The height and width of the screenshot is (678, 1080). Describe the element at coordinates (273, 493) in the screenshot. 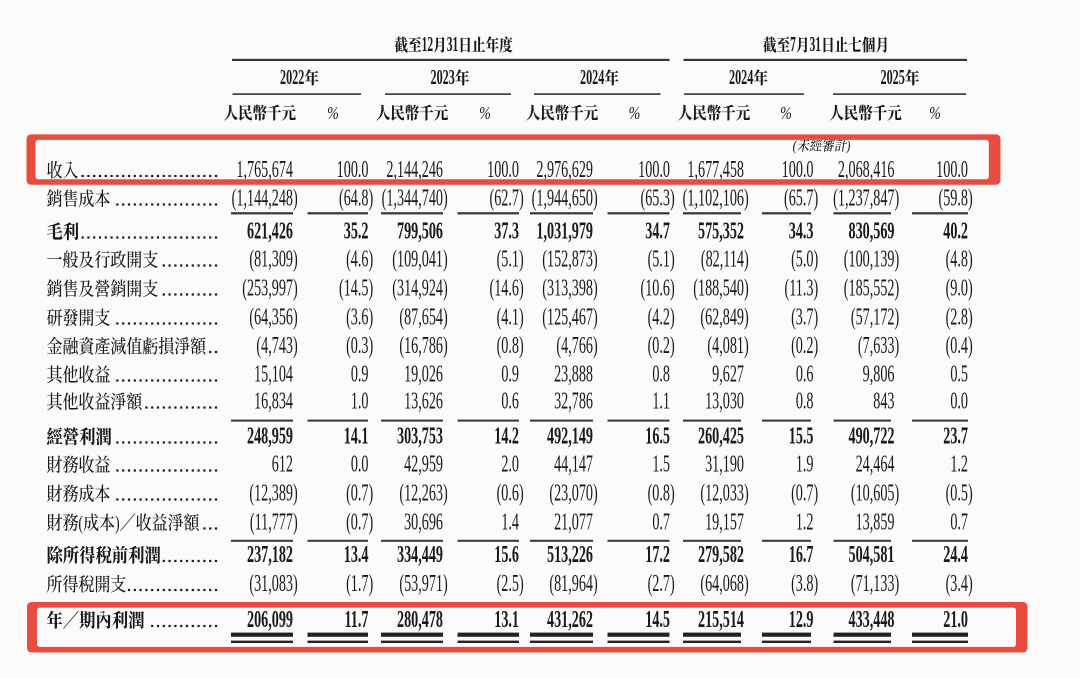

I see `svg-text: (12,389)` at that location.